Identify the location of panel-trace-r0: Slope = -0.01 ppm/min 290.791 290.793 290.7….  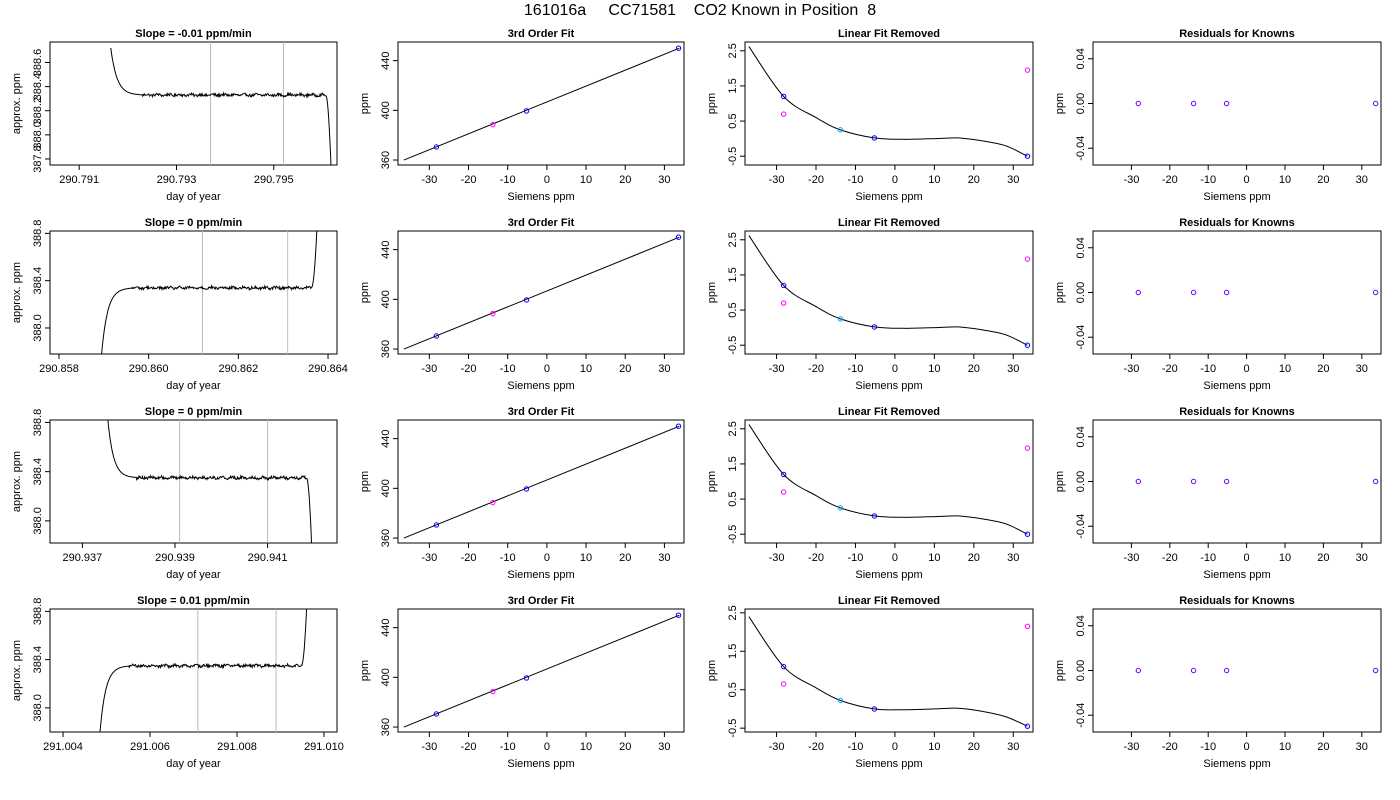
(174, 115).